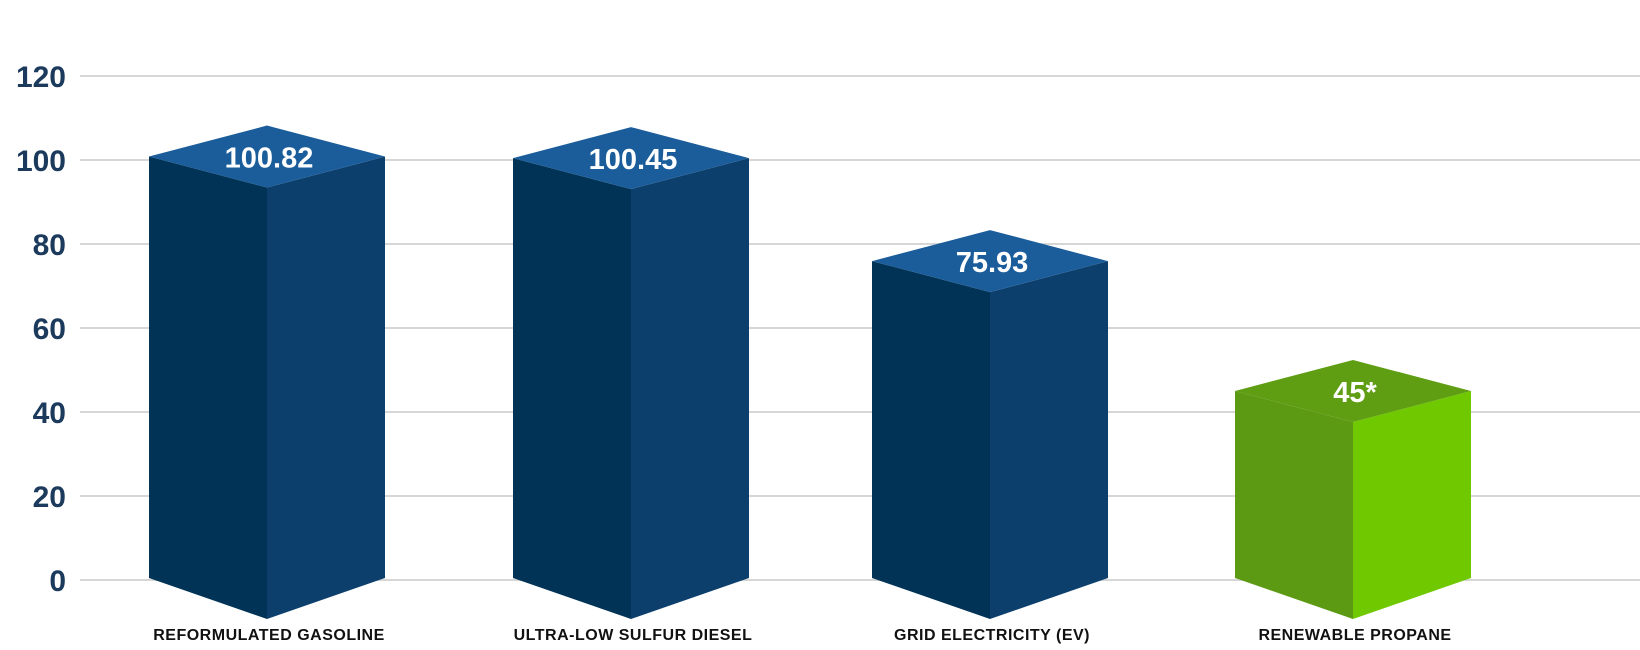 The height and width of the screenshot is (650, 1640). What do you see at coordinates (992, 635) in the screenshot?
I see `x-category-label: GRID ELECTRICITY (EV)` at bounding box center [992, 635].